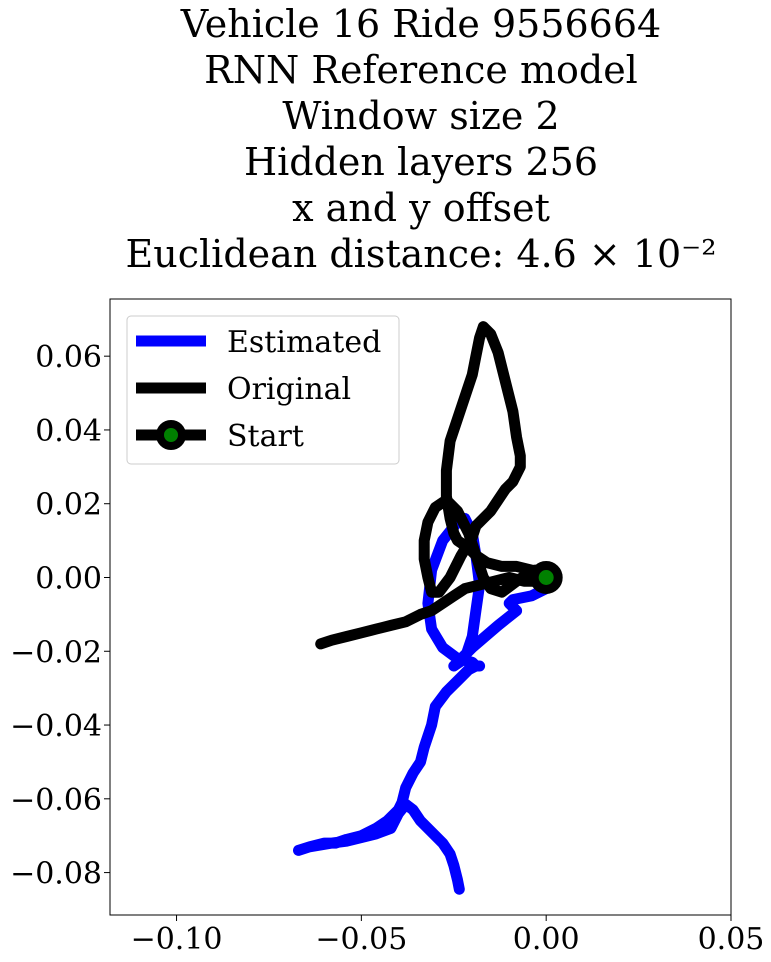 This screenshot has width=771, height=962. I want to click on title-line-3: Hidden layers 256, so click(421, 162).